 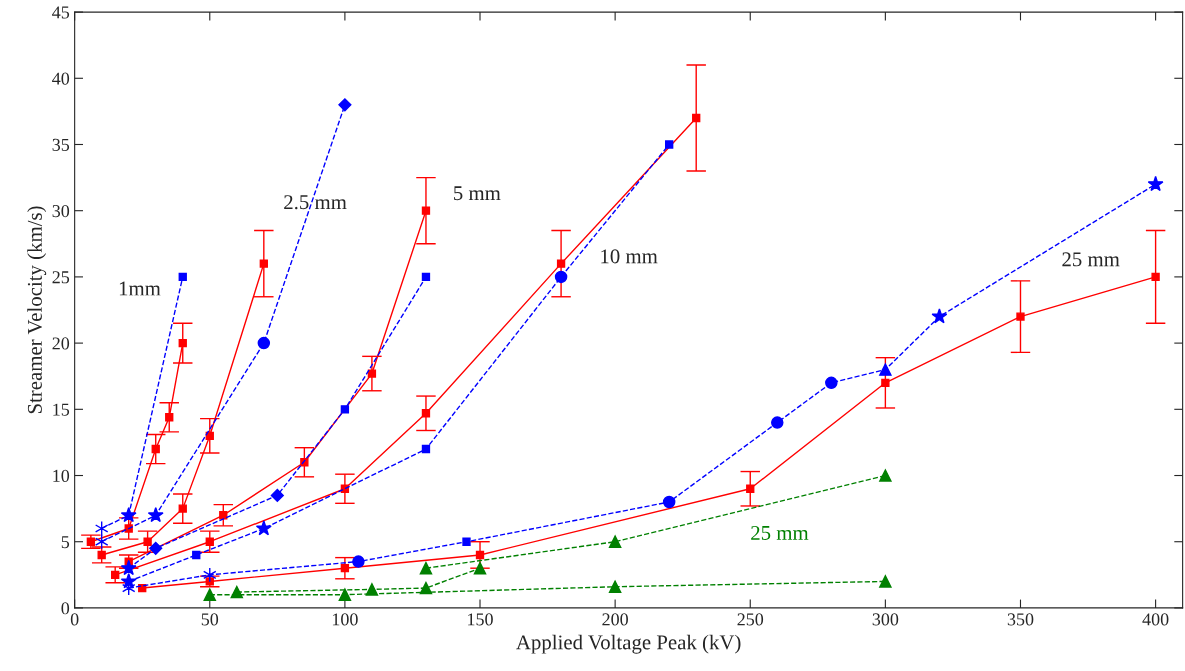 What do you see at coordinates (65, 542) in the screenshot?
I see `y-tick-label: 5` at bounding box center [65, 542].